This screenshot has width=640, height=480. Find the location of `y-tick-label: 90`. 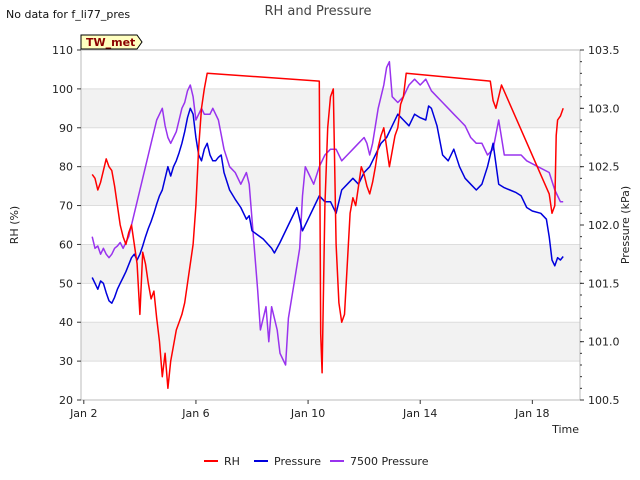

y-tick-label: 90 is located at coordinates (66, 128).